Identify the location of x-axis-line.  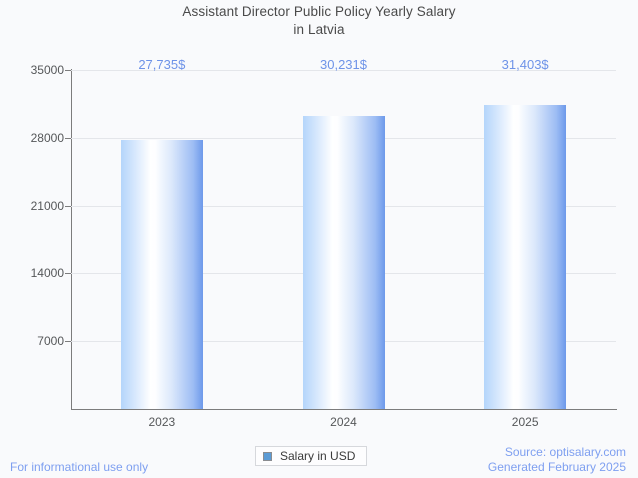
(344, 409).